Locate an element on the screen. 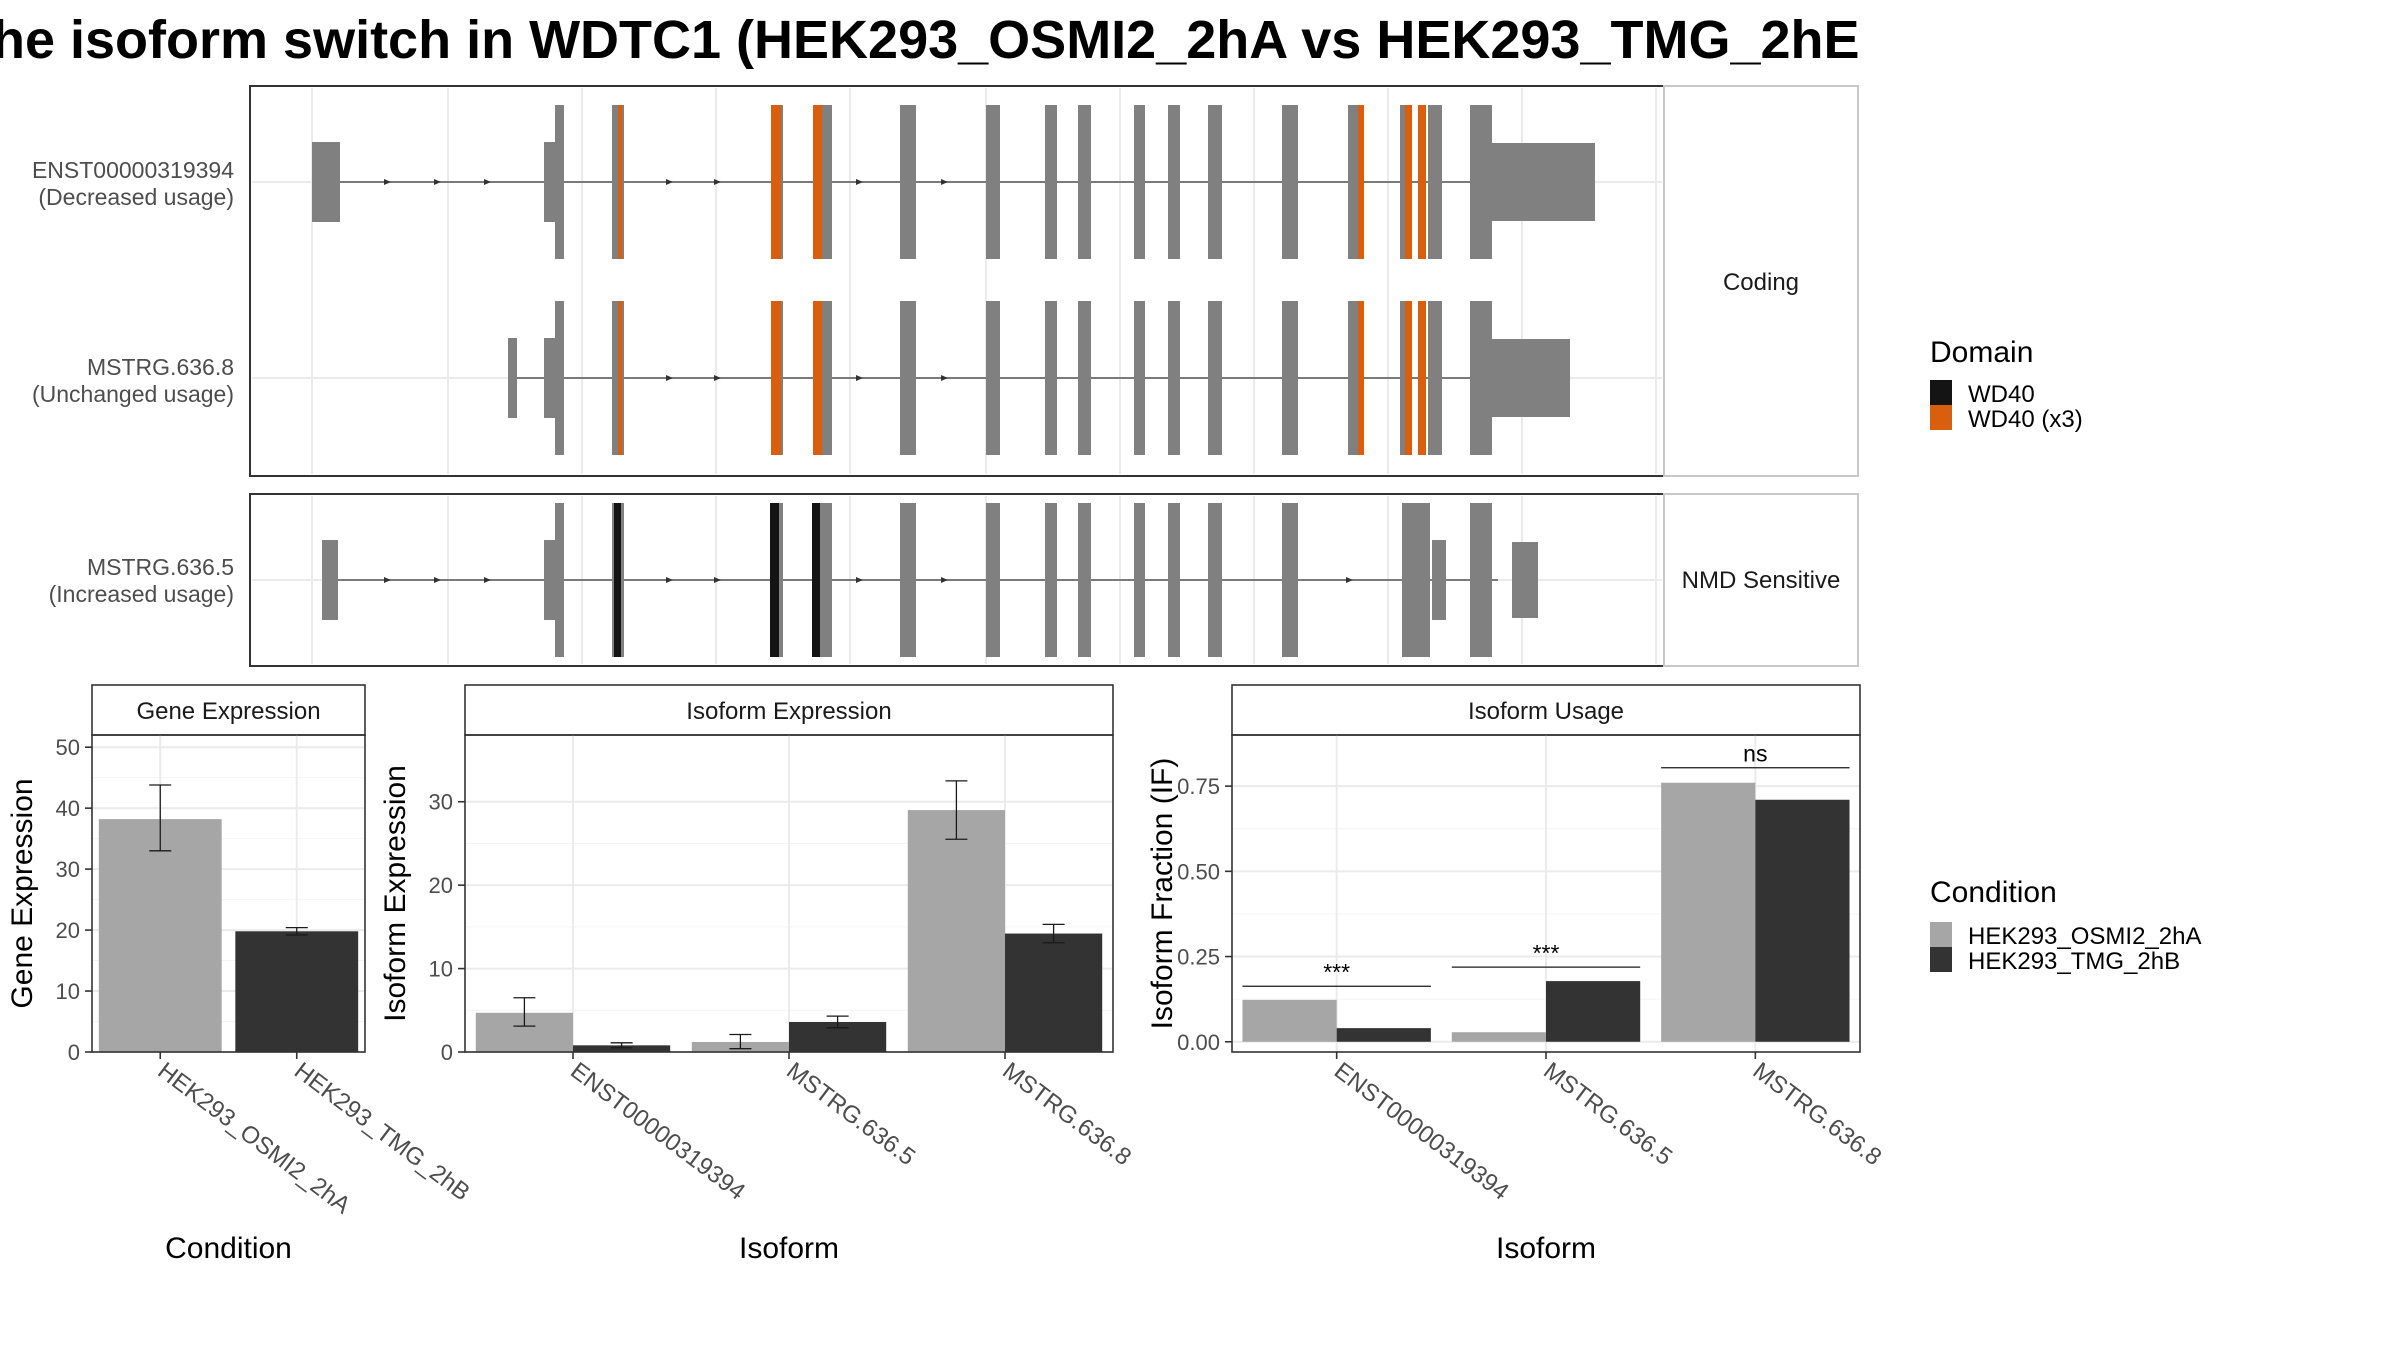 The image size is (2400, 1350). y-axis-title: Isoform Expression is located at coordinates (395, 893).